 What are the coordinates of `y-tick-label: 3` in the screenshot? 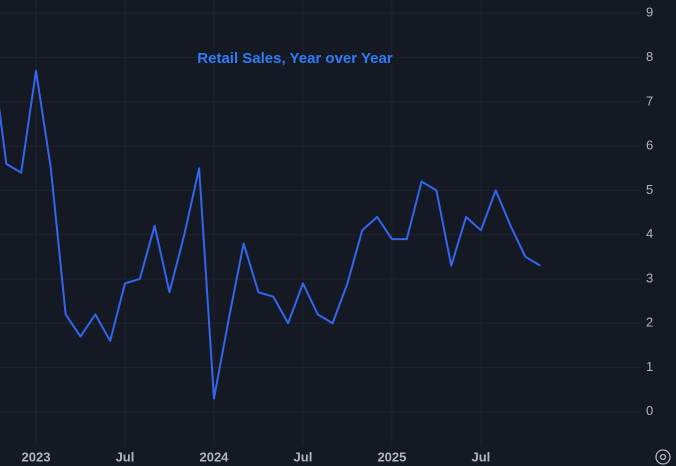 It's located at (649, 277).